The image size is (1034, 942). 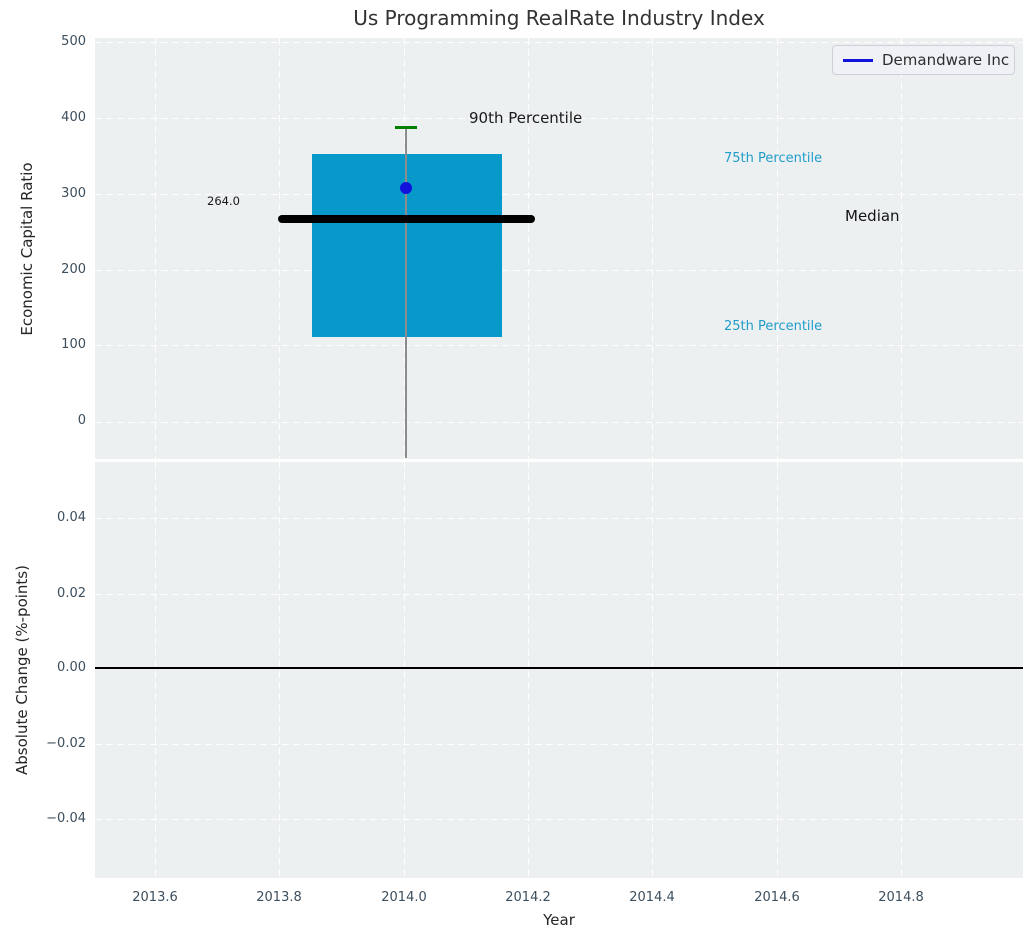 I want to click on ytick-top: 200, so click(x=73, y=269).